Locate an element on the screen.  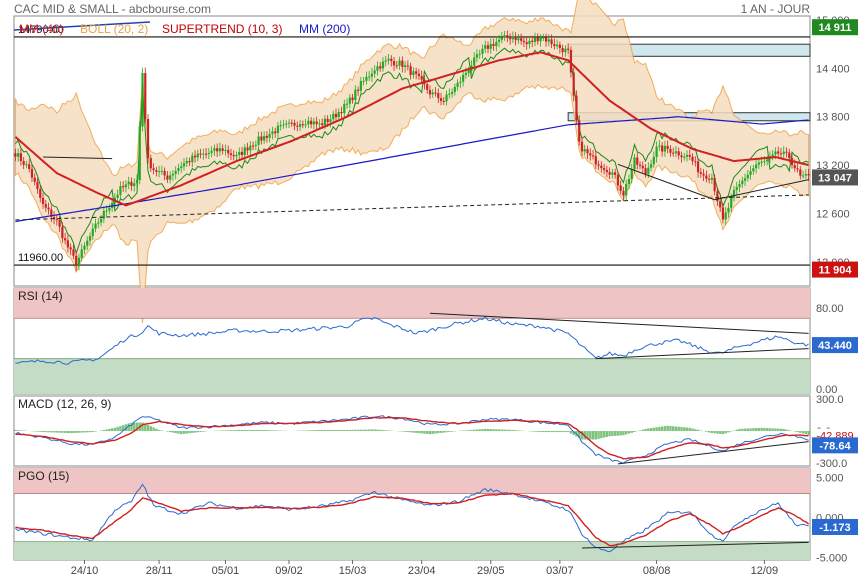
pgo-last-tag-bg is located at coordinates (835, 526).